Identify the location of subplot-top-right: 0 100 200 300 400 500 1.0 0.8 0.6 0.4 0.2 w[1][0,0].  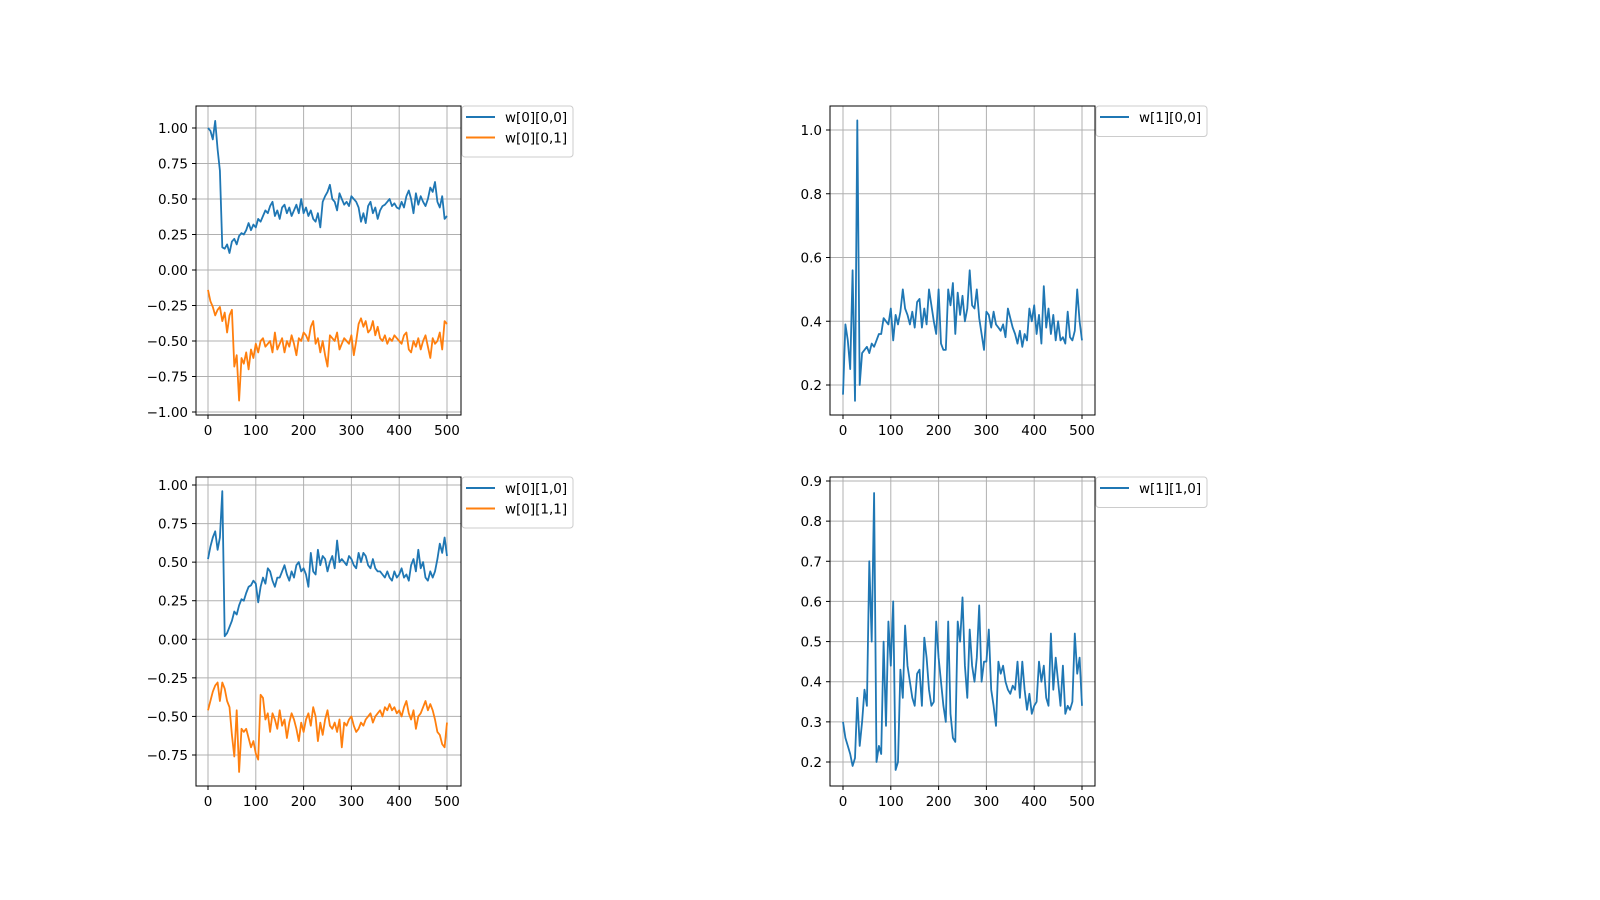
(1004, 272).